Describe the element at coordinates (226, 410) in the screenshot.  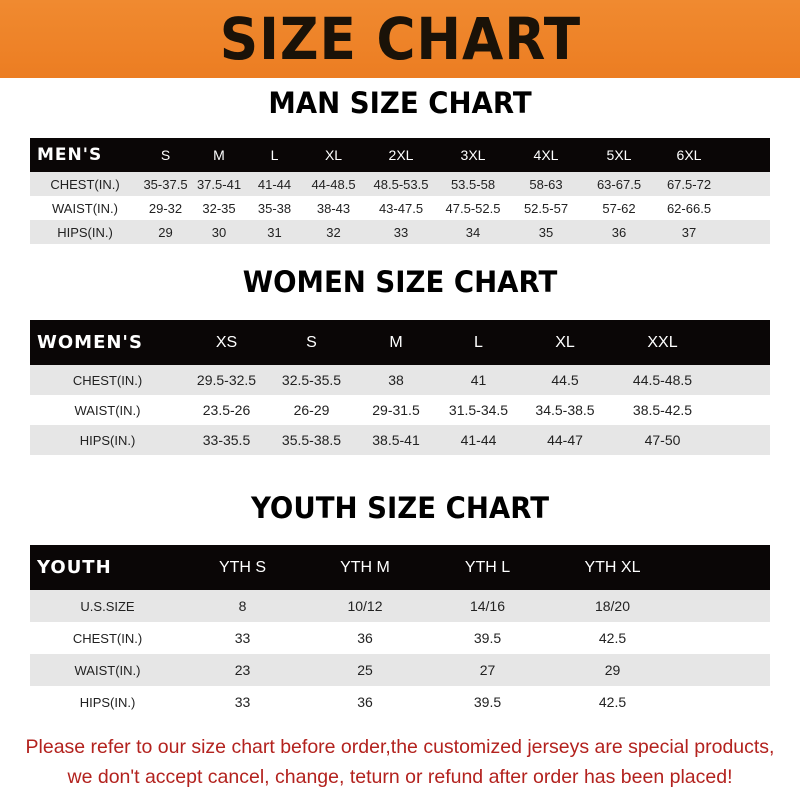
I see `table-cell: 23.5-26` at that location.